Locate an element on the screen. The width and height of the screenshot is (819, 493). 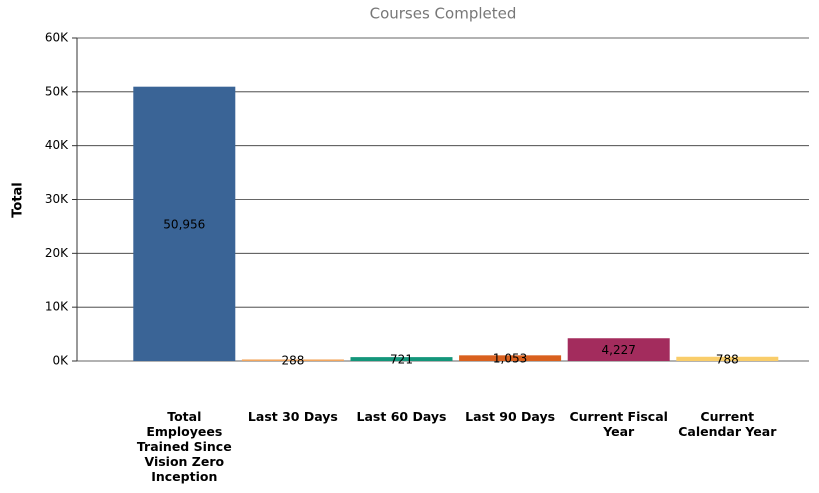
data-label: 788 is located at coordinates (727, 359).